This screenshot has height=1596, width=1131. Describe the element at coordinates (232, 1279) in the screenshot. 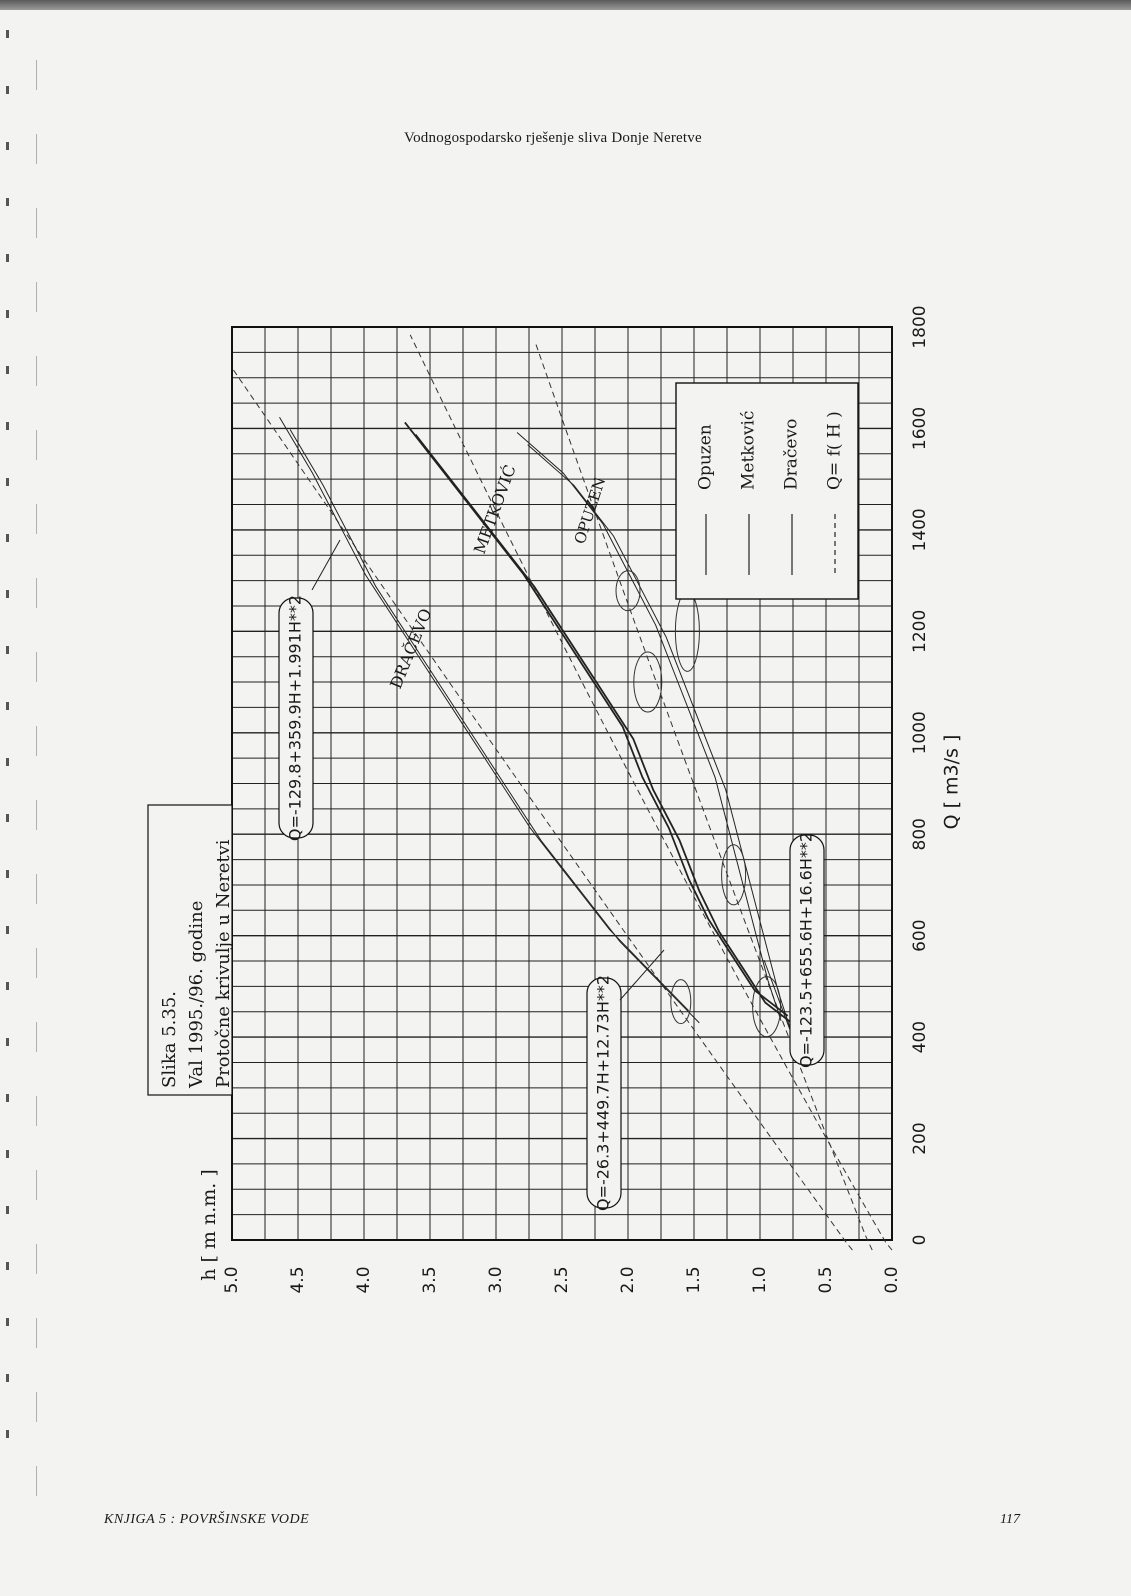

I see `y-tick-label: 5.0` at that location.